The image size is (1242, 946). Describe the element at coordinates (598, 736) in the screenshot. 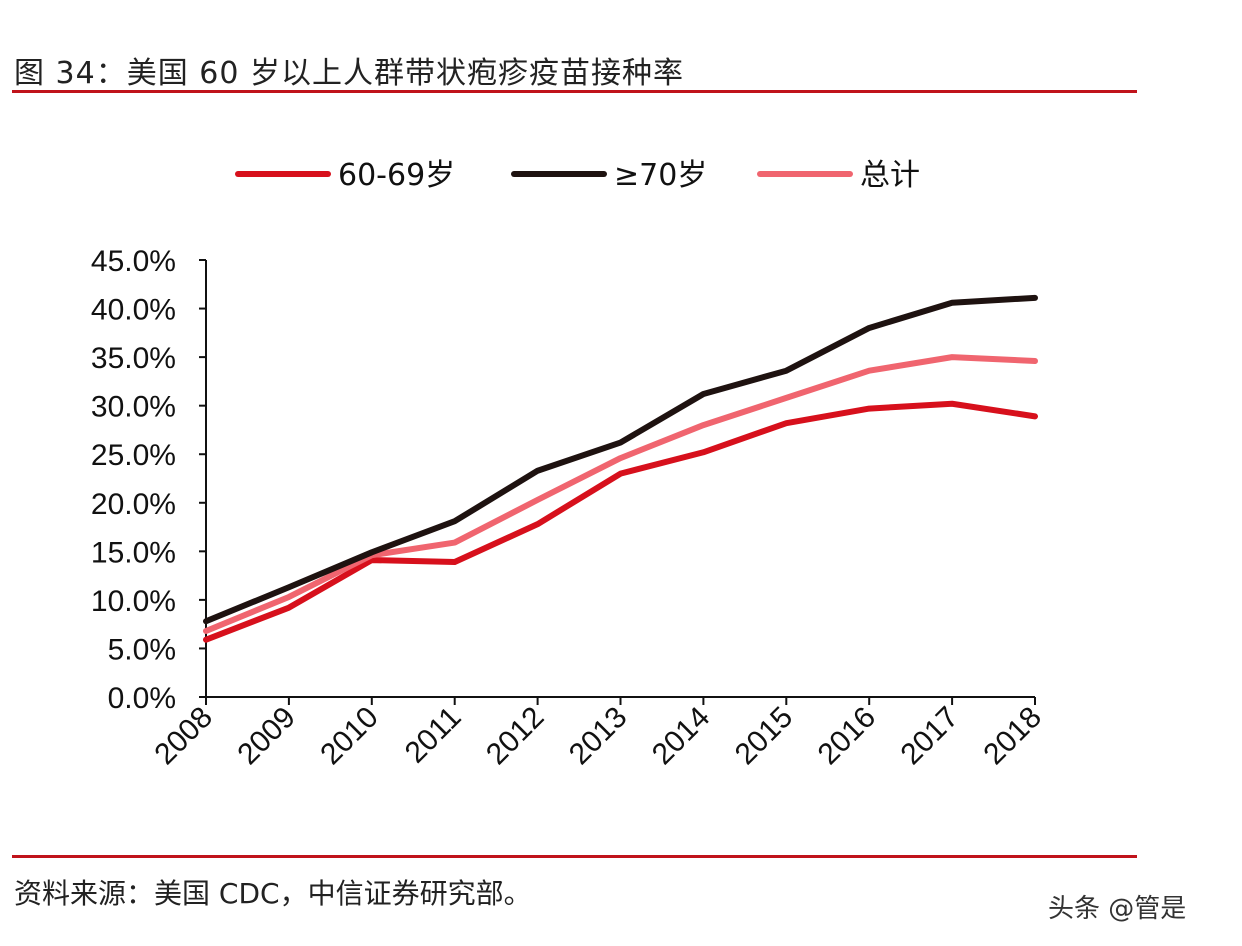

I see `x-tick-label: 2013` at that location.